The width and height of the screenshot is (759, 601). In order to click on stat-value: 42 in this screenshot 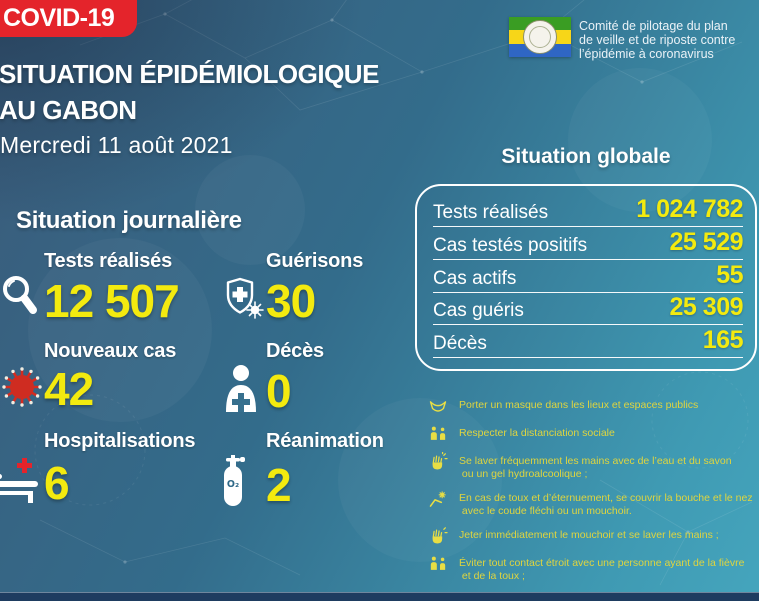, I will do `click(69, 388)`.